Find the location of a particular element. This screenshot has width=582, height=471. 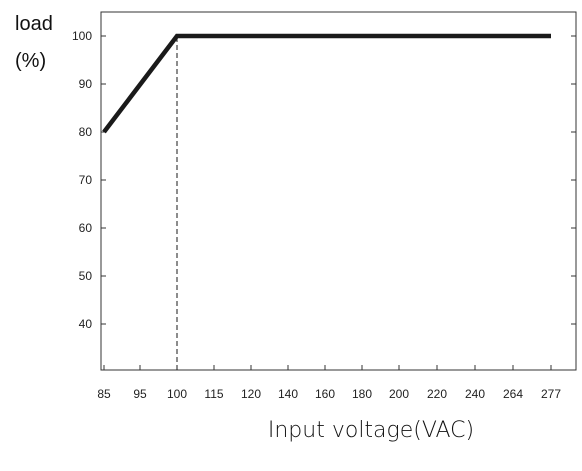

y-tick-label: 100 is located at coordinates (82, 36).